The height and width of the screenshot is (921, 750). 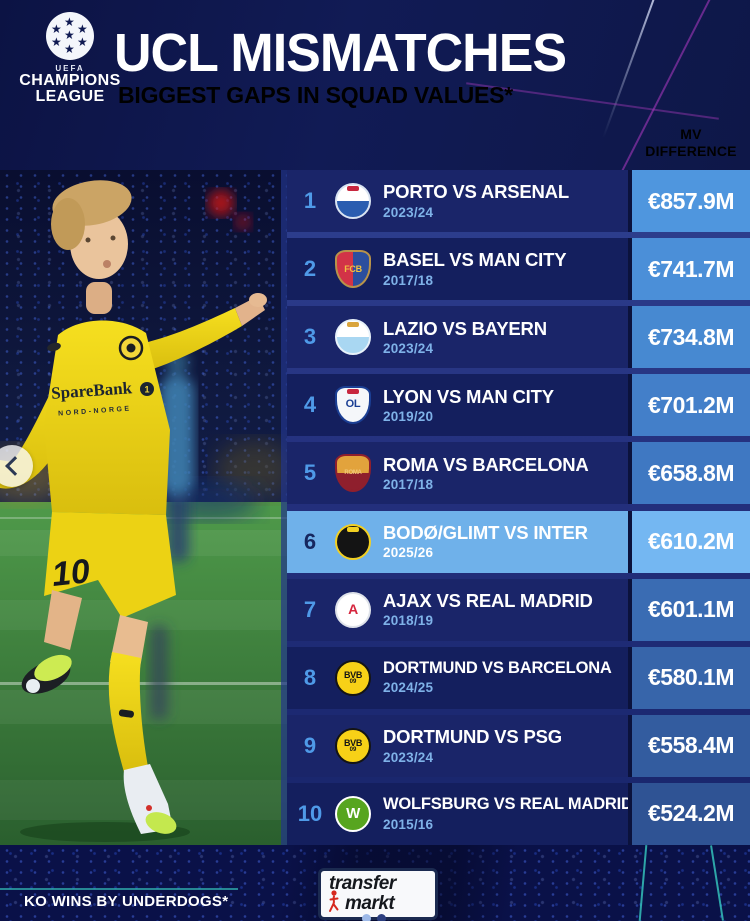 I want to click on table-row: 1 PORTO VS ARSENAL 2023/24 €857.9M, so click(x=518, y=201).